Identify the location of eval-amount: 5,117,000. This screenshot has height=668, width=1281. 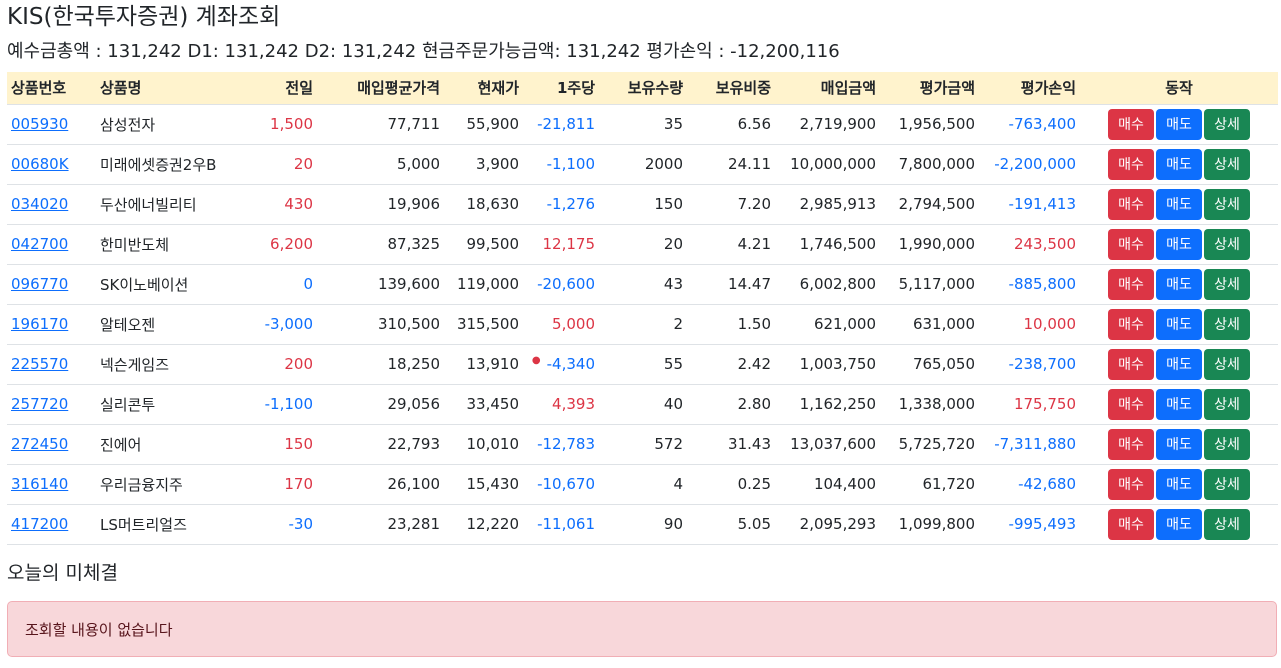
(936, 284).